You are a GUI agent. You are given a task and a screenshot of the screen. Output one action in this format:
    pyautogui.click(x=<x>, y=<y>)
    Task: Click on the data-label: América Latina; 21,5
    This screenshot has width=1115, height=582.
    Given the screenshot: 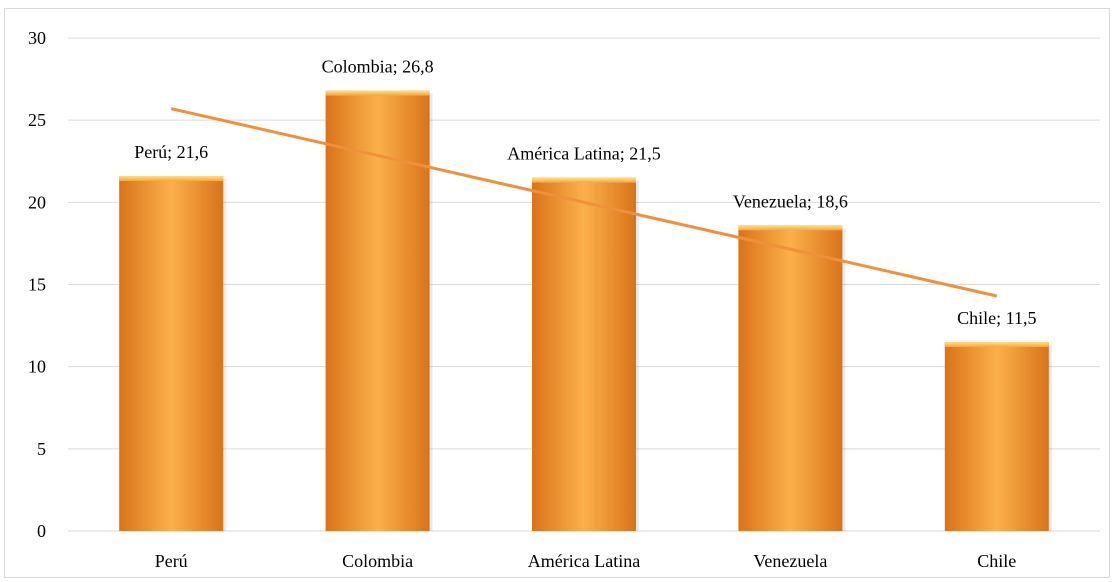 What is the action you would take?
    pyautogui.click(x=583, y=154)
    